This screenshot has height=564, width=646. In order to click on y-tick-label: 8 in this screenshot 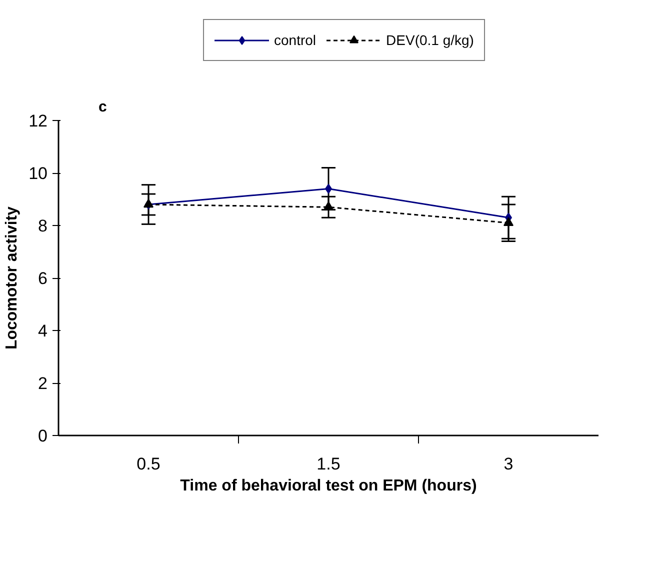, I will do `click(43, 226)`.